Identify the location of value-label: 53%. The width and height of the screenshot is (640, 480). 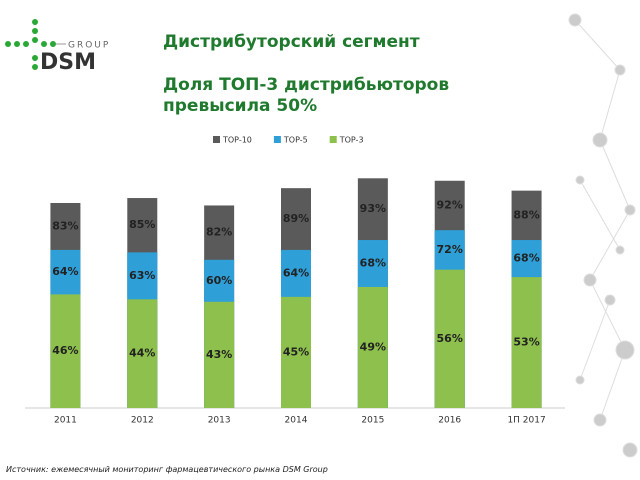
(526, 342).